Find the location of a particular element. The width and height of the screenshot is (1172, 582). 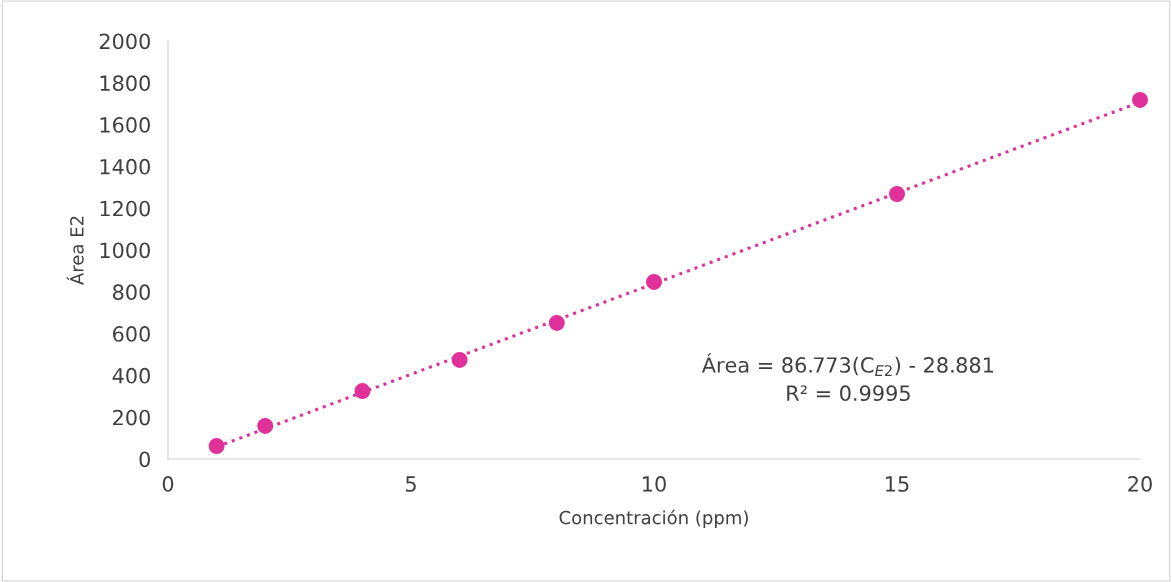

x-tick-label: 10 is located at coordinates (654, 484).